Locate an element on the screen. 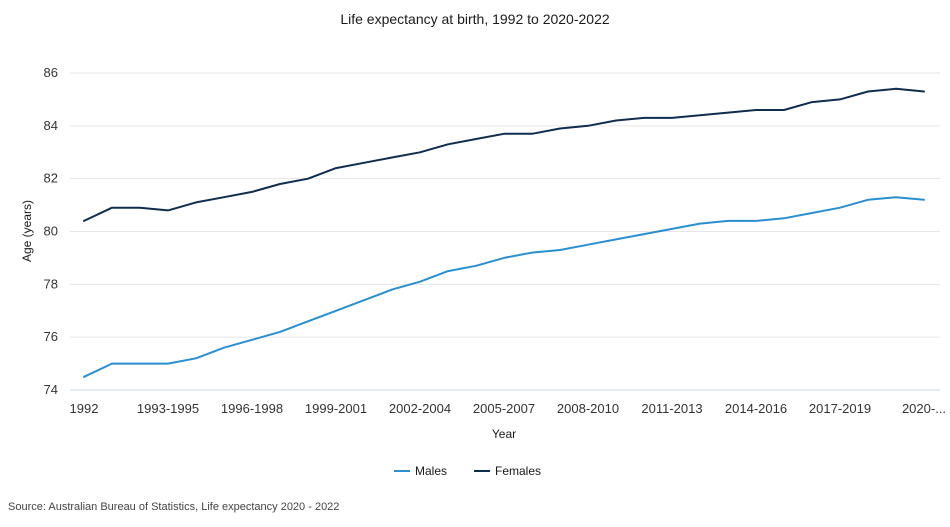 This screenshot has width=950, height=527. legend: Males Females is located at coordinates (467, 471).